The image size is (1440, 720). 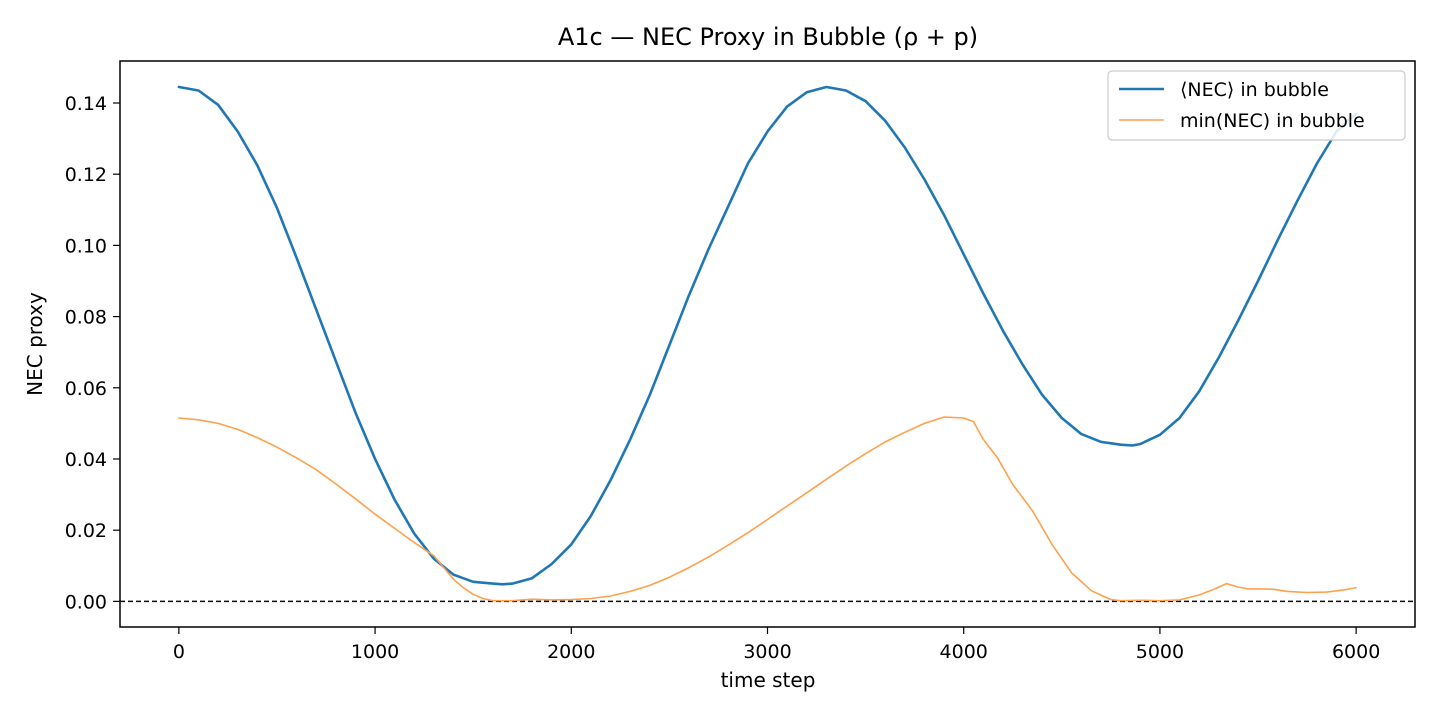 I want to click on y-tick-label: 0.06, so click(x=86, y=389).